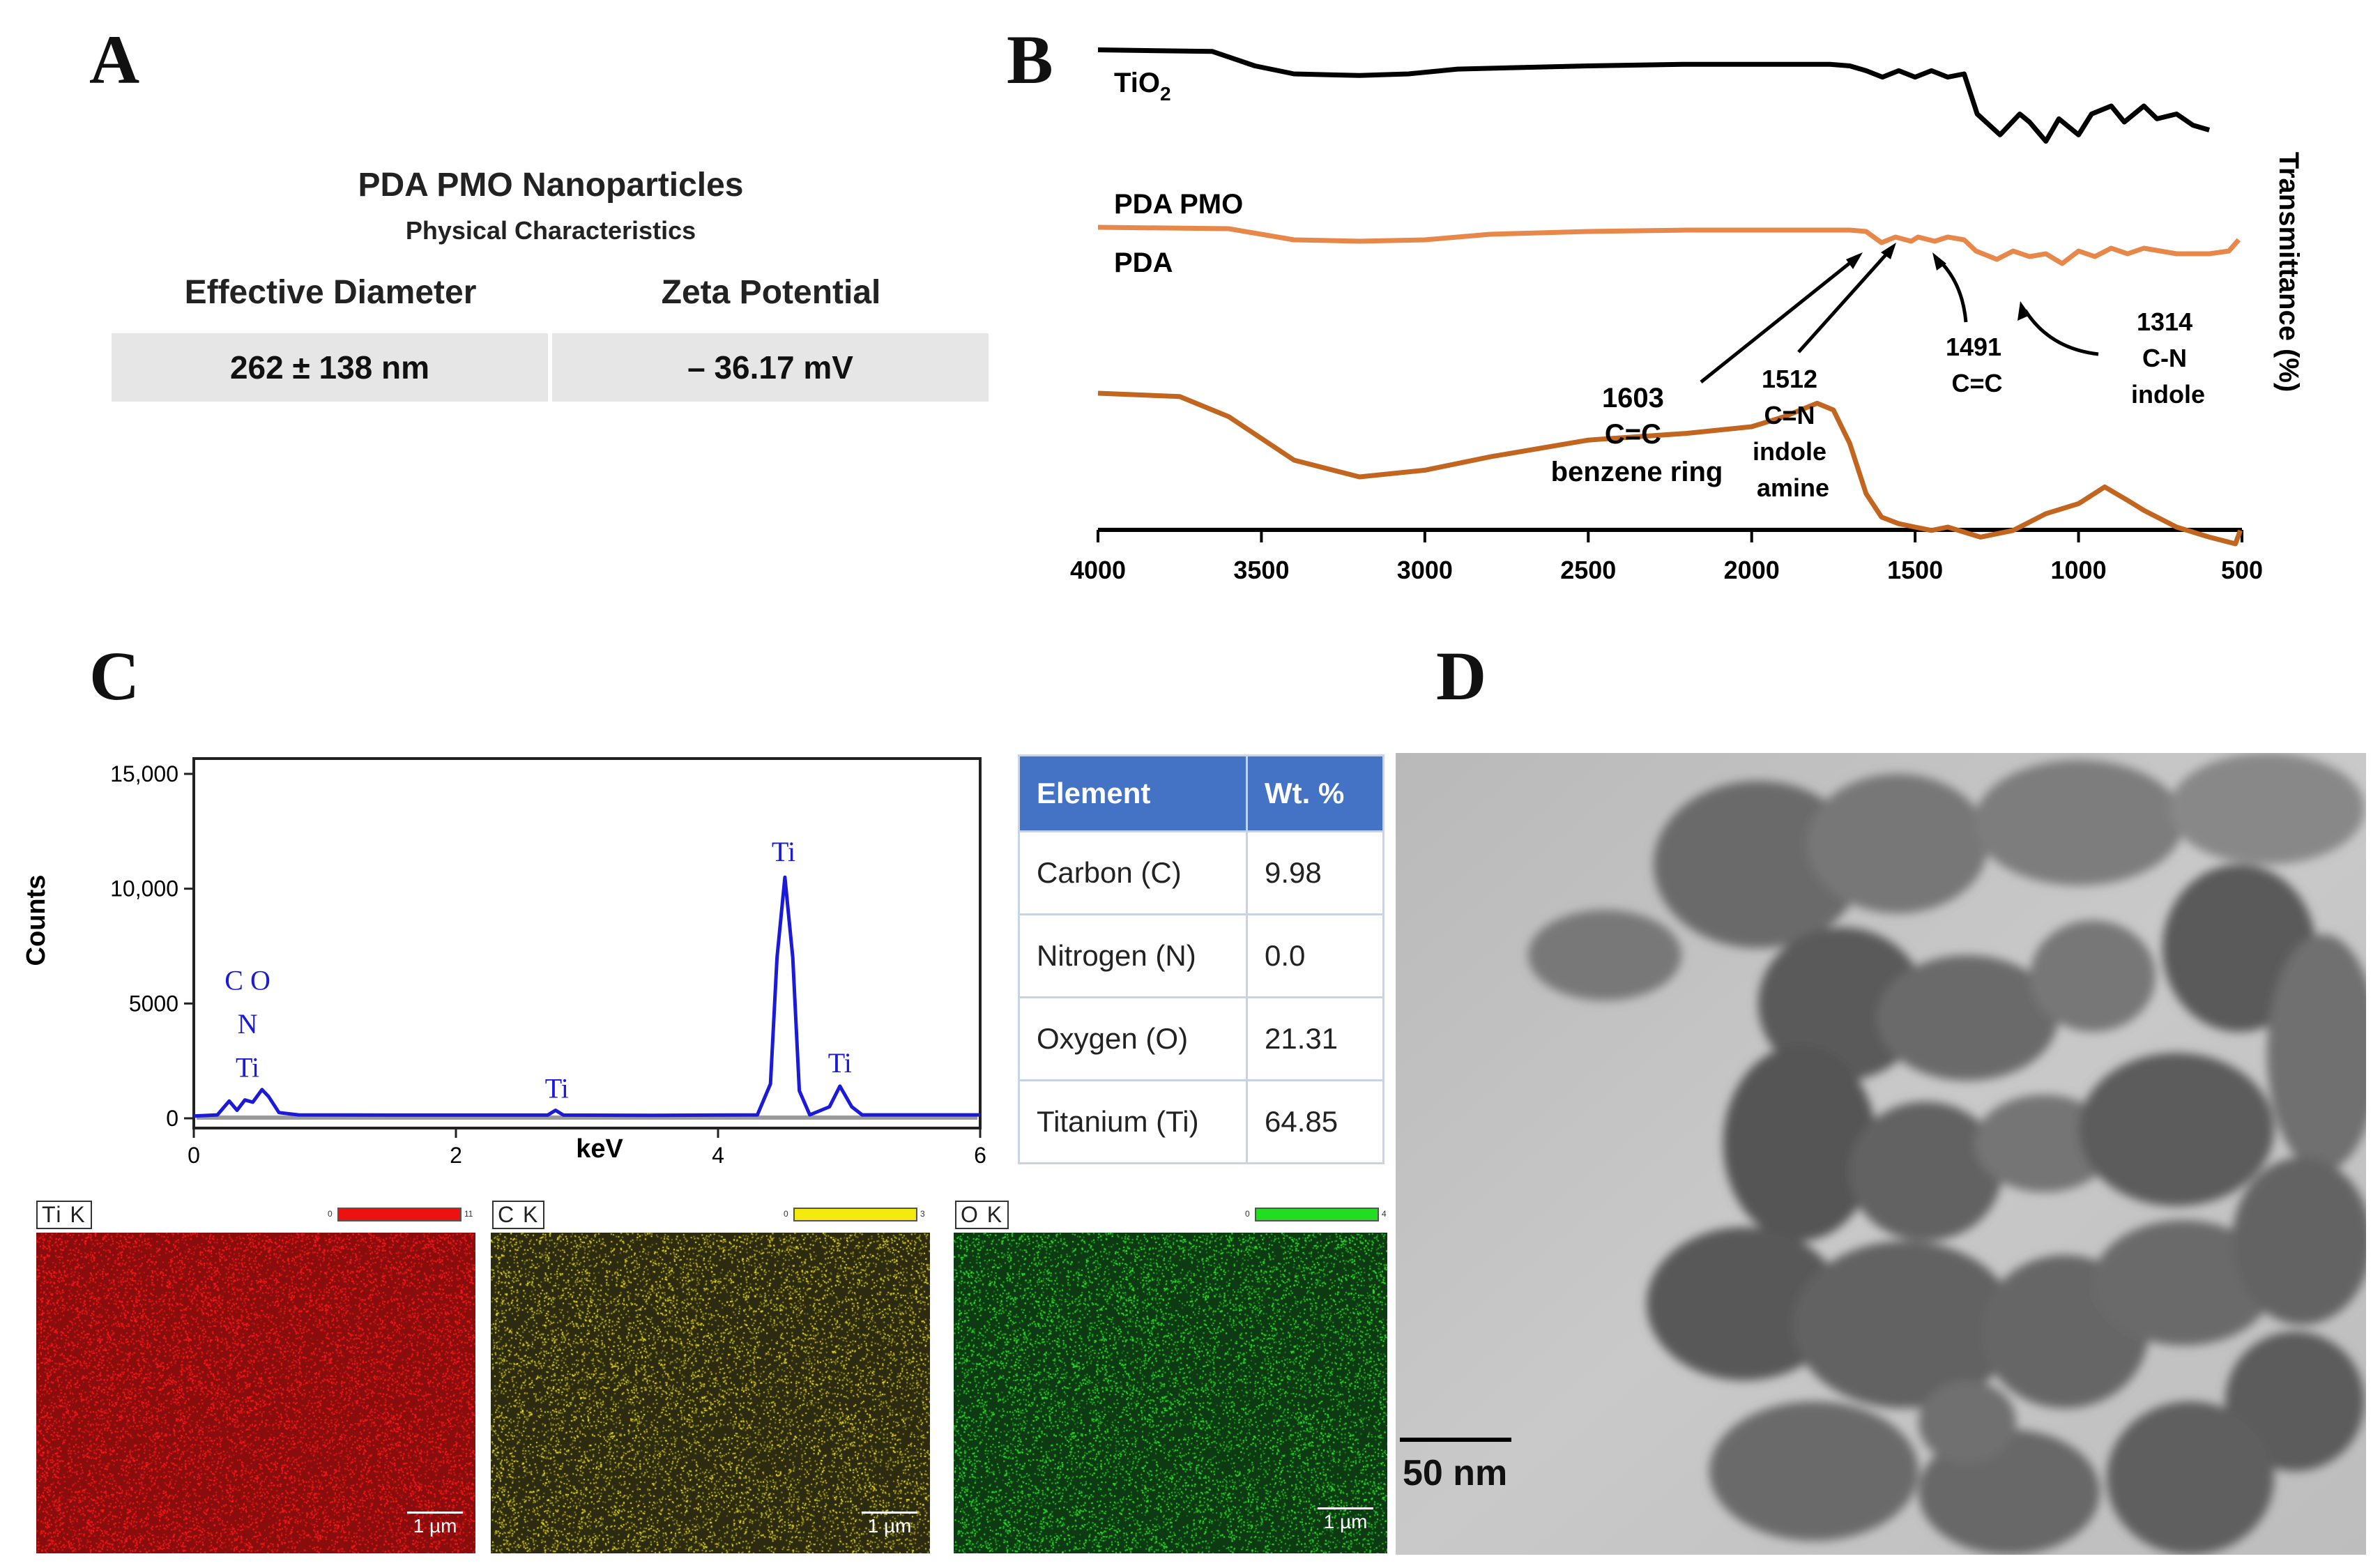 The width and height of the screenshot is (2380, 1568). What do you see at coordinates (114, 676) in the screenshot?
I see `panel-letter-c: C` at bounding box center [114, 676].